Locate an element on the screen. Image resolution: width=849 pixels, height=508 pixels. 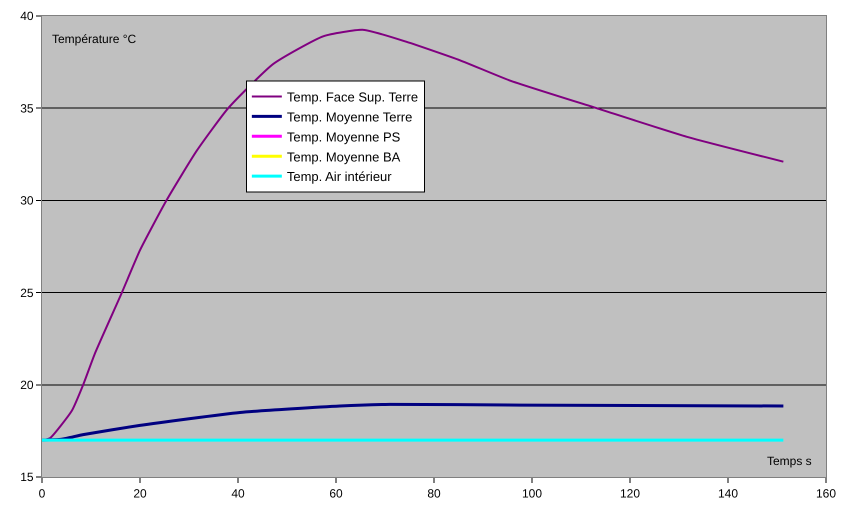
y-tick-label: 20 is located at coordinates (27, 385).